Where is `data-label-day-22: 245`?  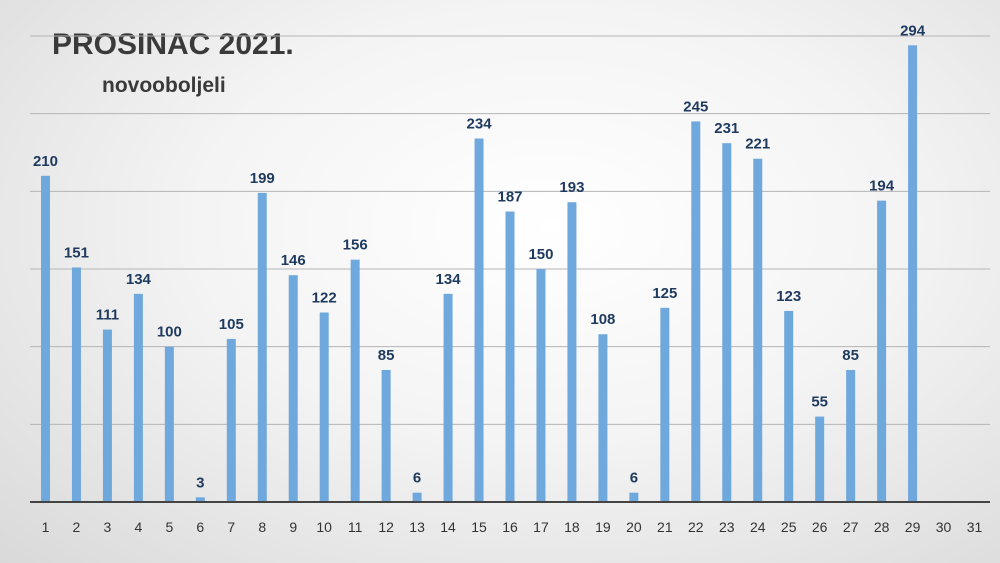 data-label-day-22: 245 is located at coordinates (695, 106).